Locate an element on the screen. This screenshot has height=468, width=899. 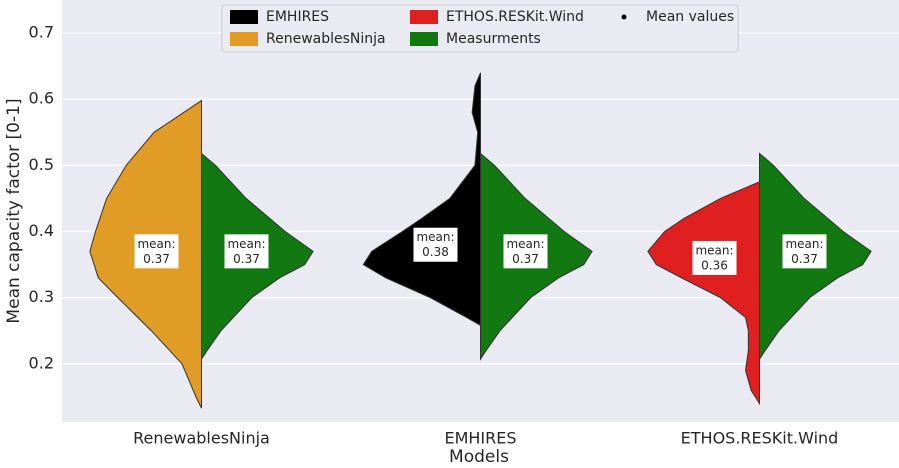
y-tick-label: 0.4 is located at coordinates (41, 230).